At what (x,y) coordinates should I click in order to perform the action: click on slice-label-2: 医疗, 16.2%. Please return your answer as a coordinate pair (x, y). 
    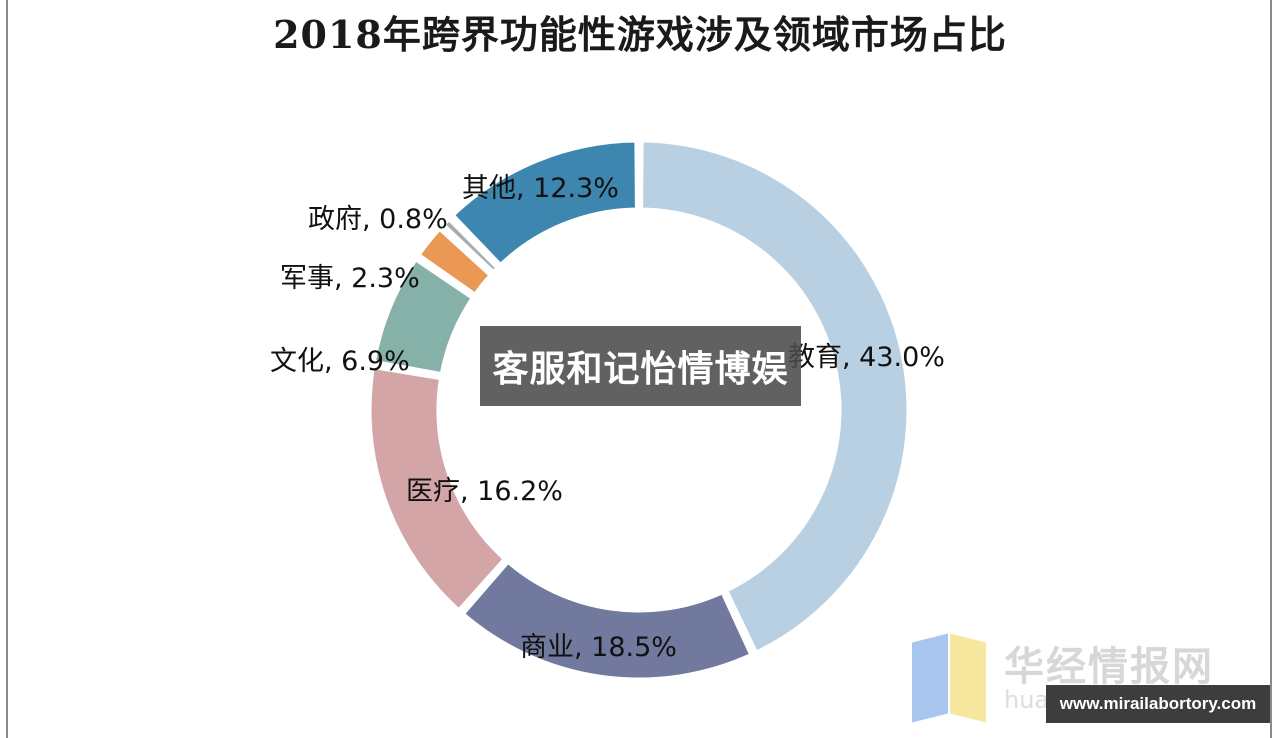
    Looking at the image, I should click on (484, 491).